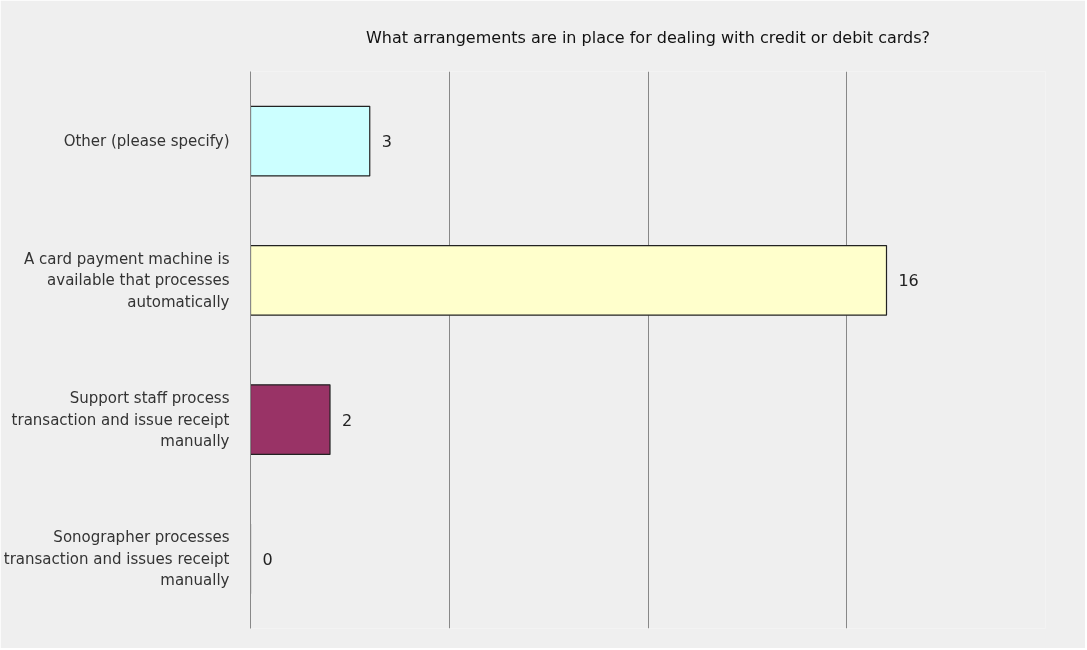 Image resolution: width=1087 pixels, height=650 pixels. I want to click on data-label: 16, so click(908, 281).